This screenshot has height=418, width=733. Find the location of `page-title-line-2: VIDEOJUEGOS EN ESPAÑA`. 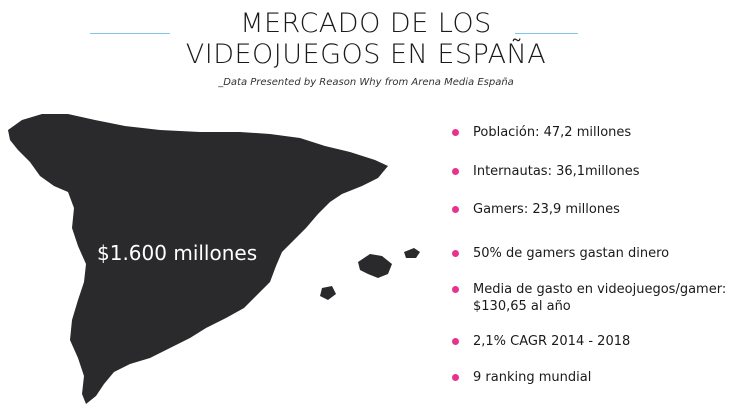

page-title-line-2: VIDEOJUEGOS EN ESPAÑA is located at coordinates (366, 54).